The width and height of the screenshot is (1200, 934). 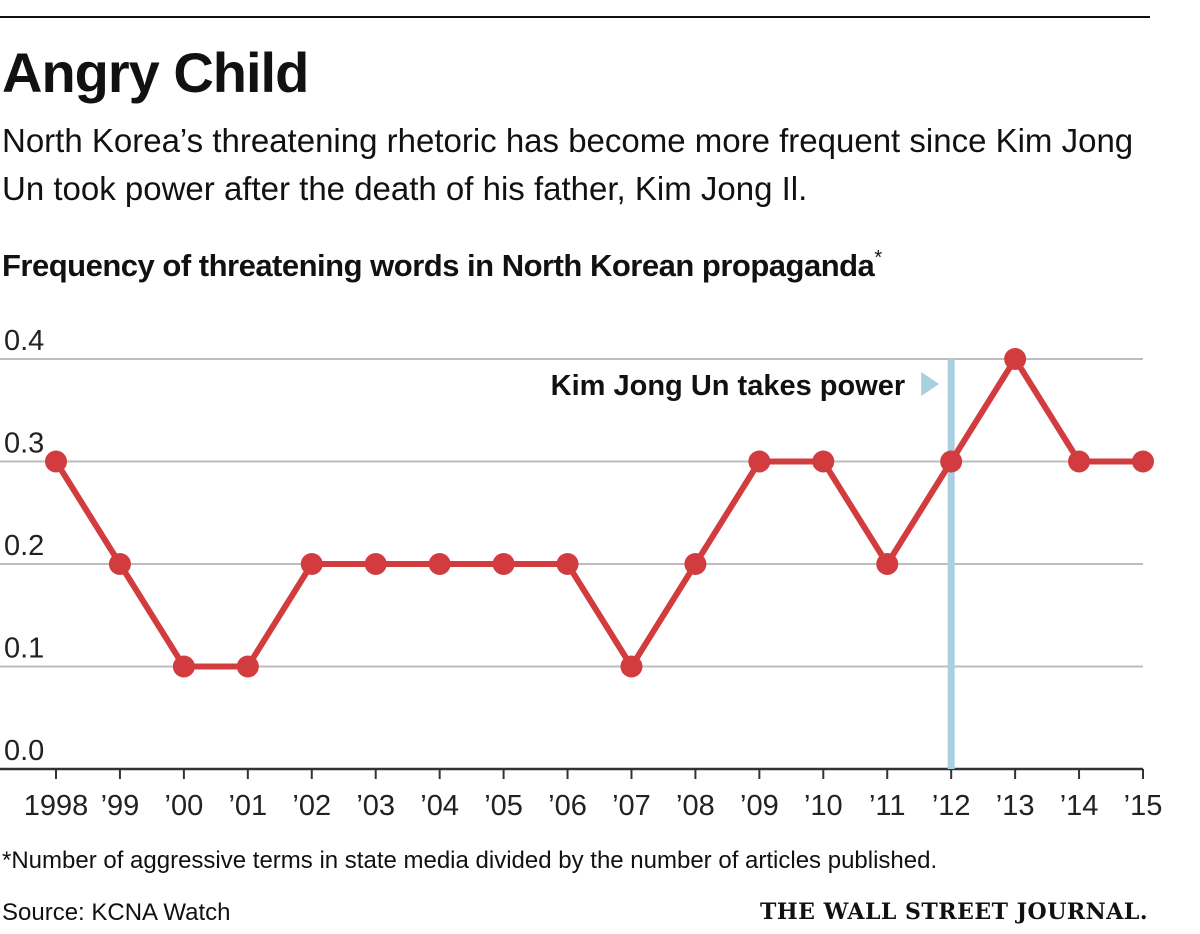 I want to click on x-tick-label: ’15, so click(x=1143, y=806).